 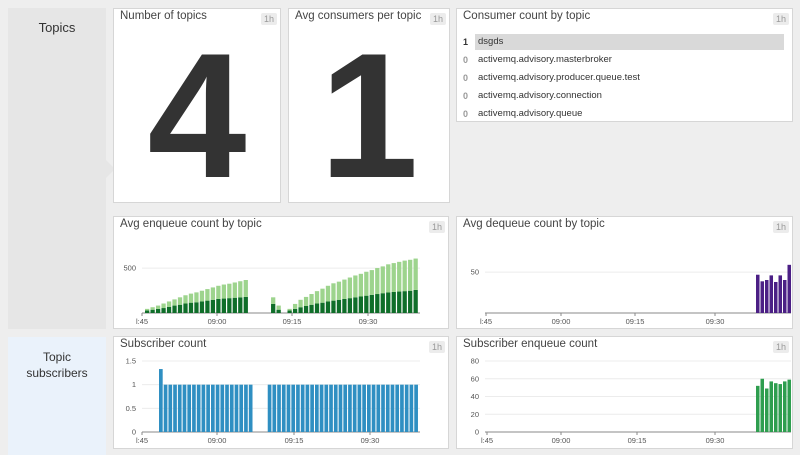 What do you see at coordinates (625, 273) in the screenshot?
I see `dequeue-bar-chart: 50 l:45 09:00 09:15 09:30` at bounding box center [625, 273].